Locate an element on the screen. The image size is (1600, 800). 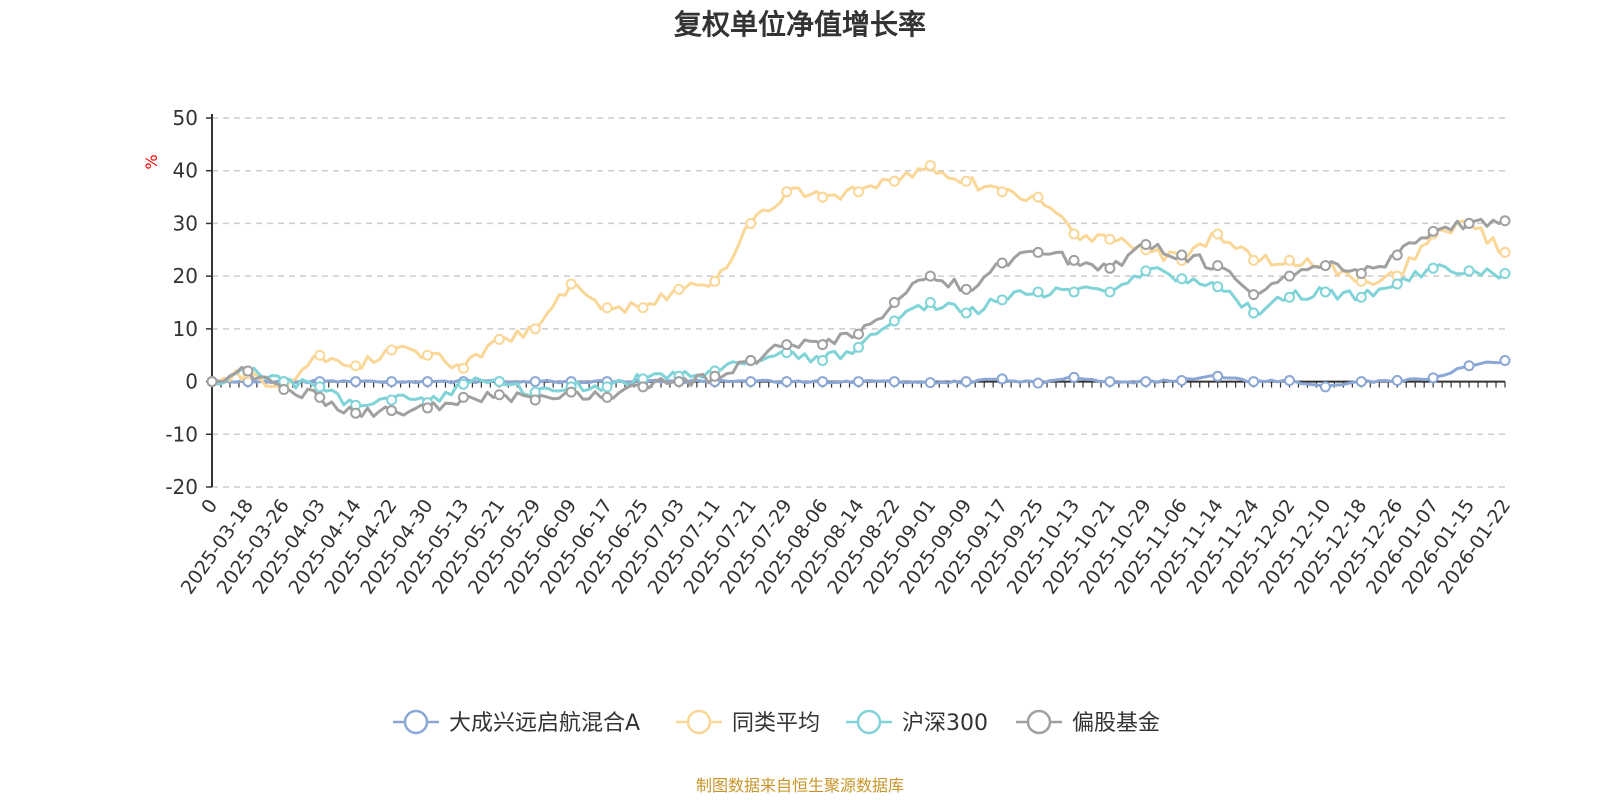
legend-item: 同类平均 is located at coordinates (748, 722).